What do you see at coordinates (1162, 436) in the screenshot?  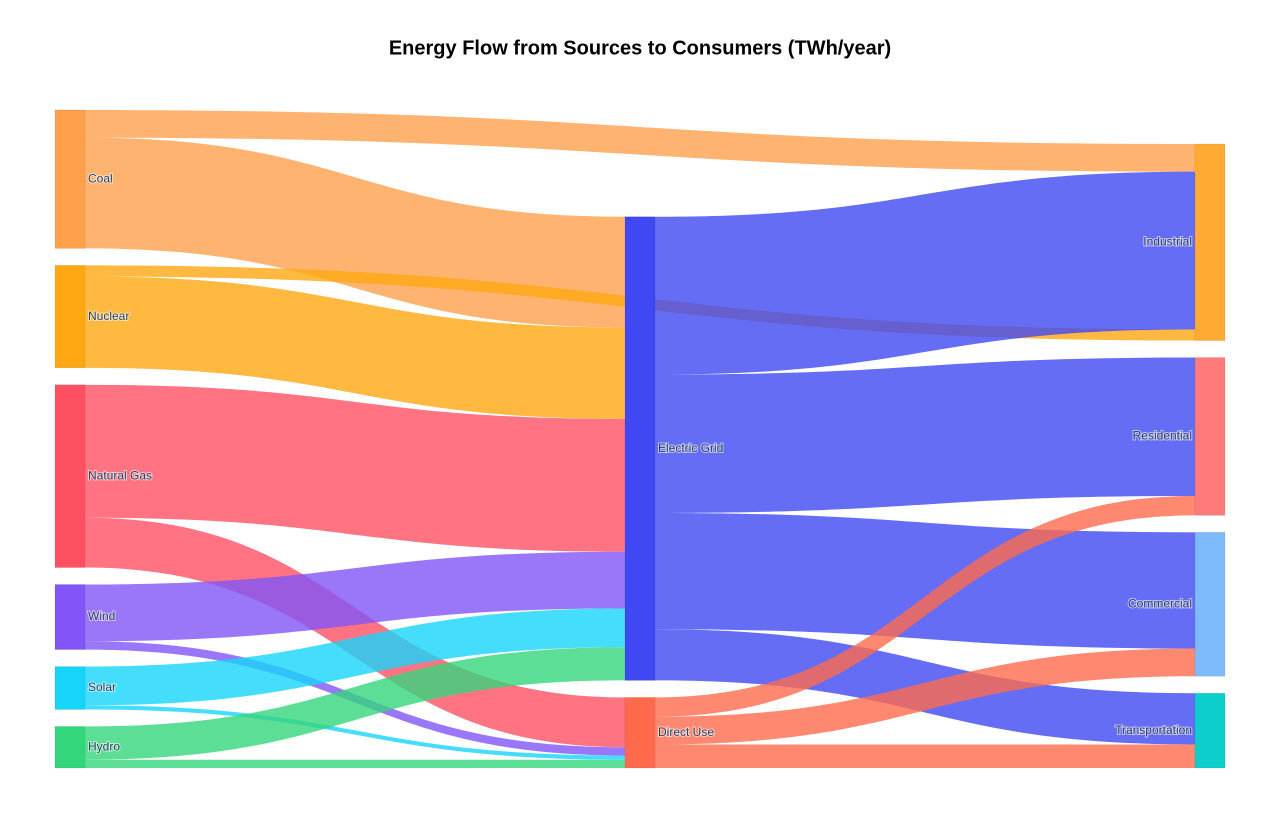 I see `node-label: Residential` at bounding box center [1162, 436].